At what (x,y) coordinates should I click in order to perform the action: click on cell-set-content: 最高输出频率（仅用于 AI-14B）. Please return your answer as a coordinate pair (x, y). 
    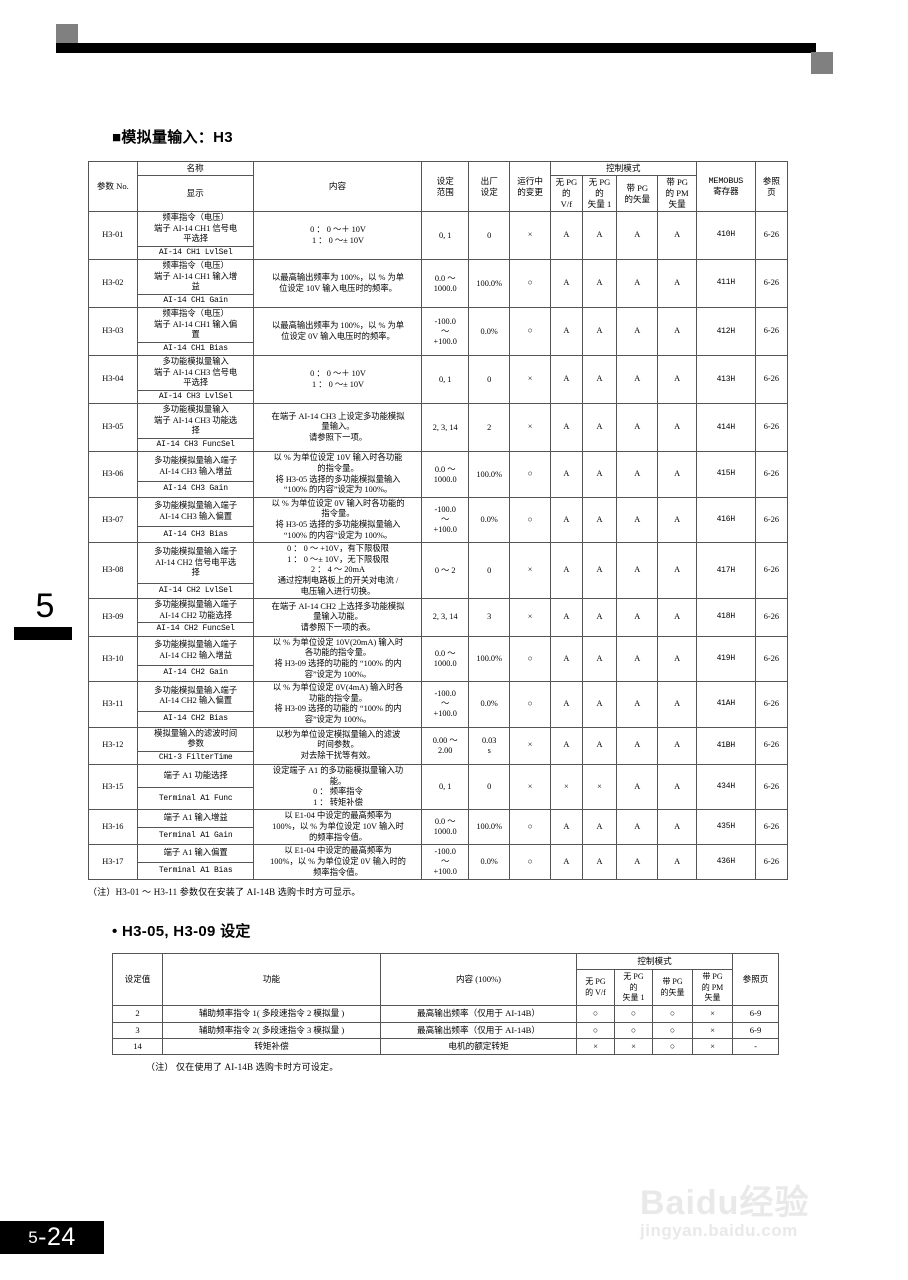
    Looking at the image, I should click on (478, 1030).